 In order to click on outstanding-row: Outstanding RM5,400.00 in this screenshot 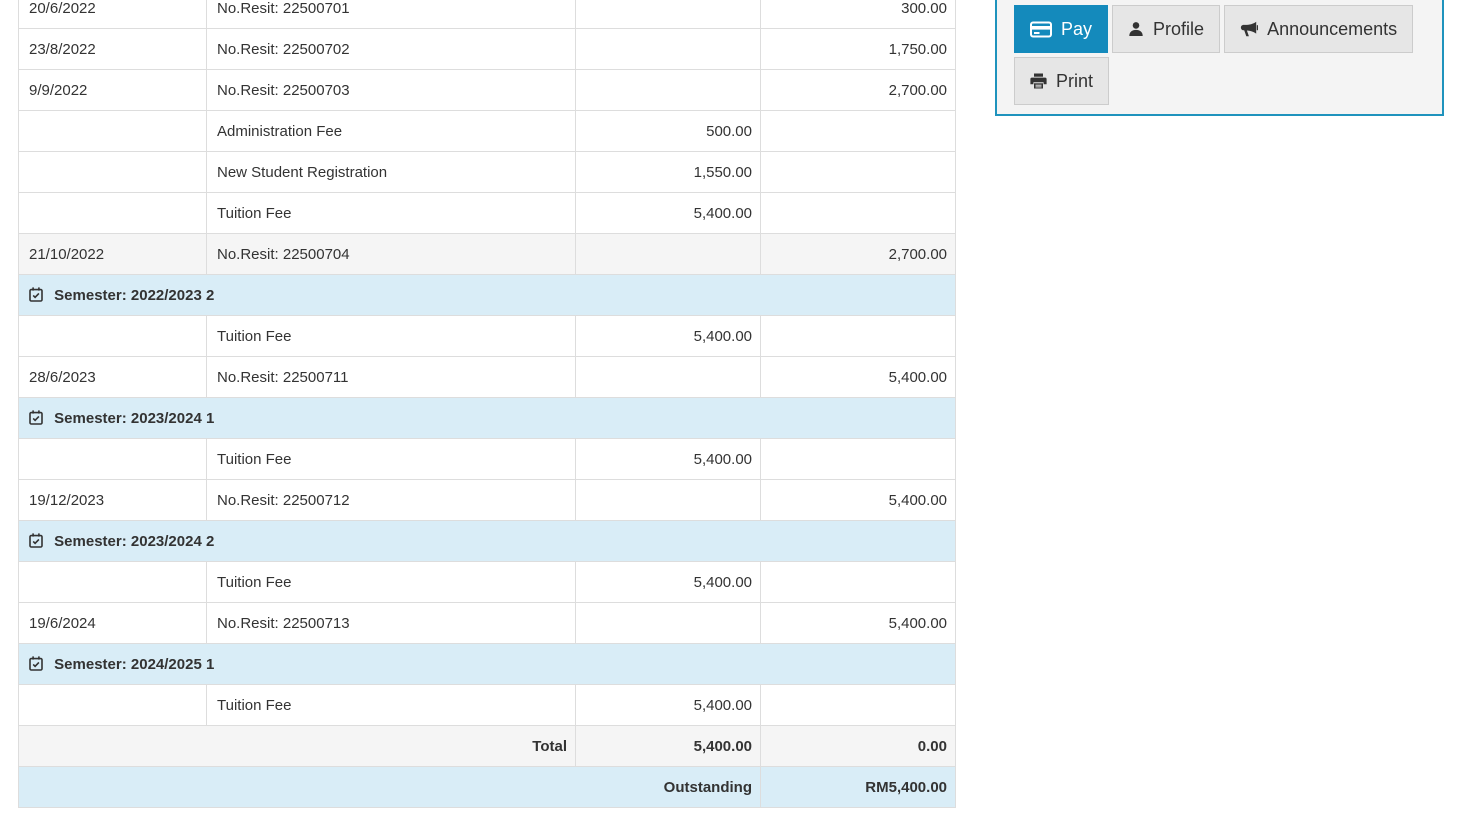, I will do `click(487, 787)`.